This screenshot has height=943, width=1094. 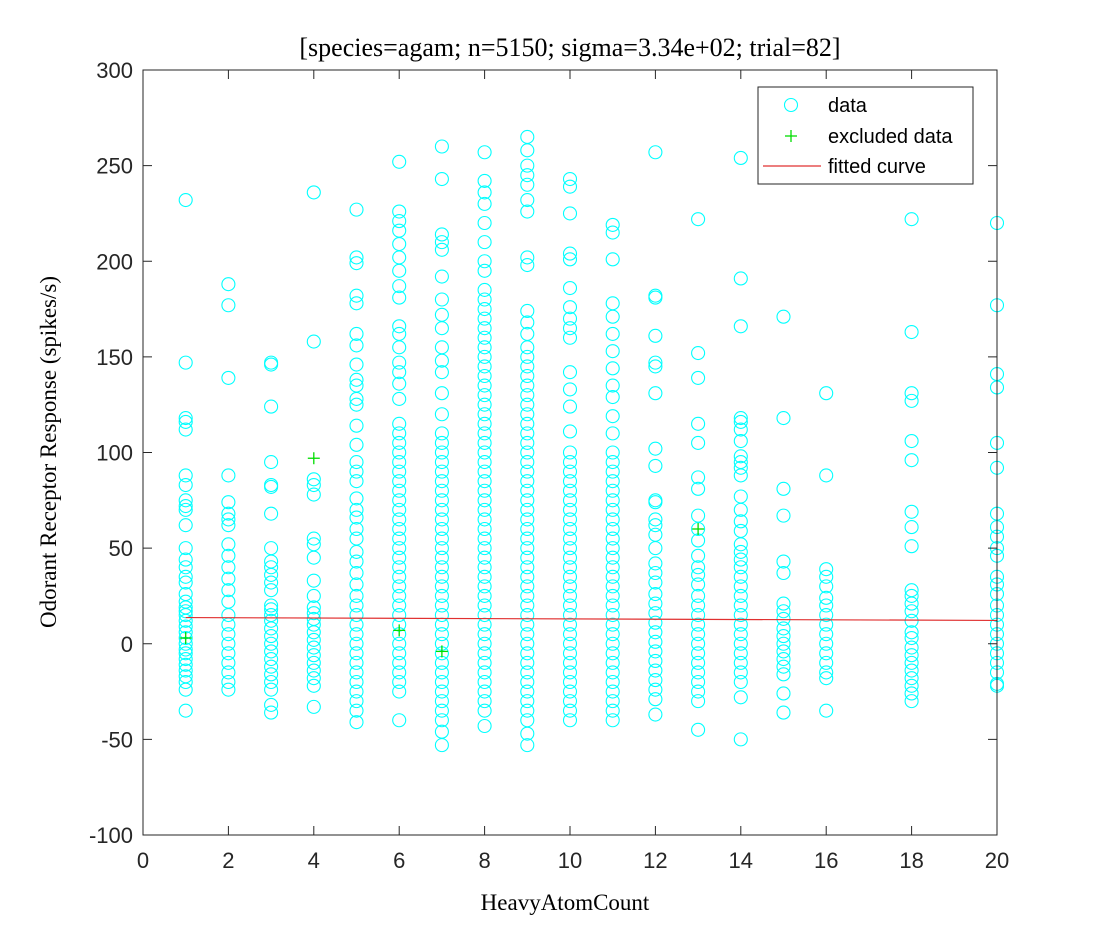 I want to click on x-tick-label: 14, so click(x=741, y=860).